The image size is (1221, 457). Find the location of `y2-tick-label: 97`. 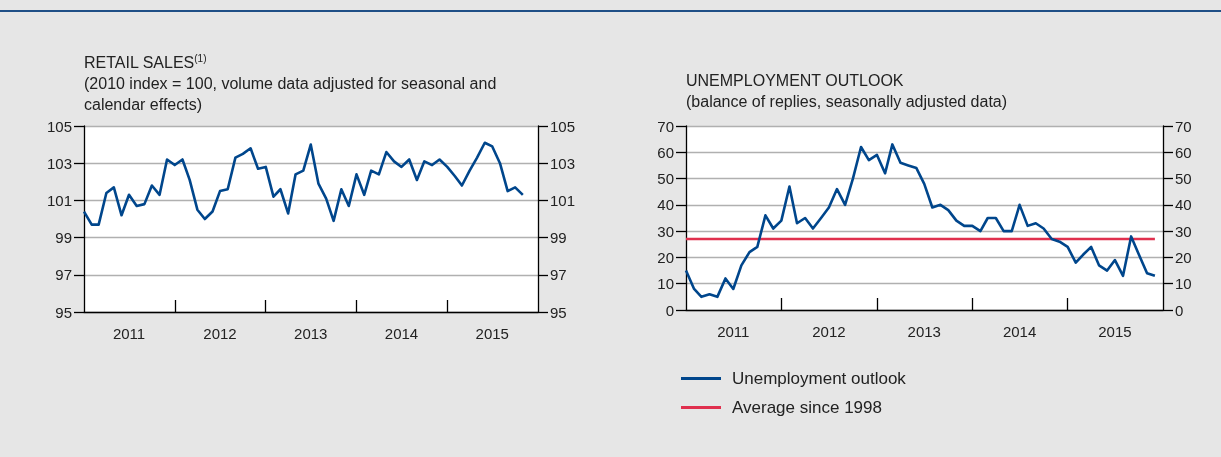

y2-tick-label: 97 is located at coordinates (558, 275).